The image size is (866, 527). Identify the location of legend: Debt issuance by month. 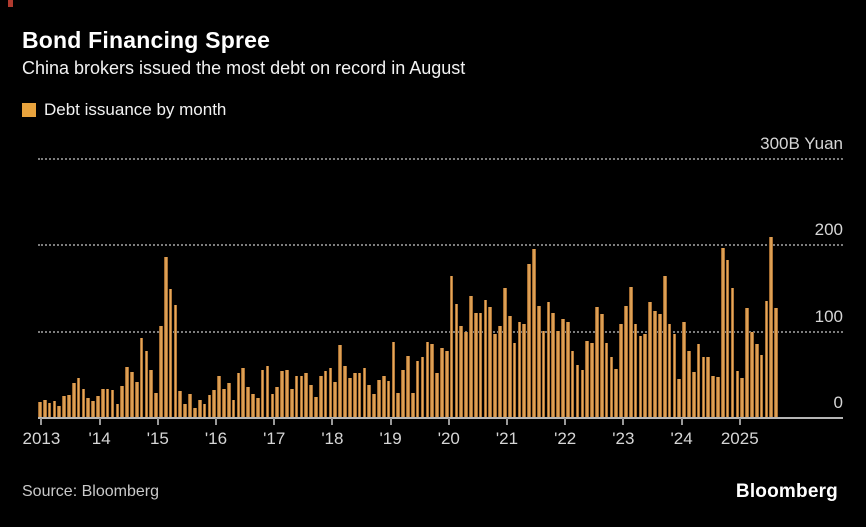
(124, 110).